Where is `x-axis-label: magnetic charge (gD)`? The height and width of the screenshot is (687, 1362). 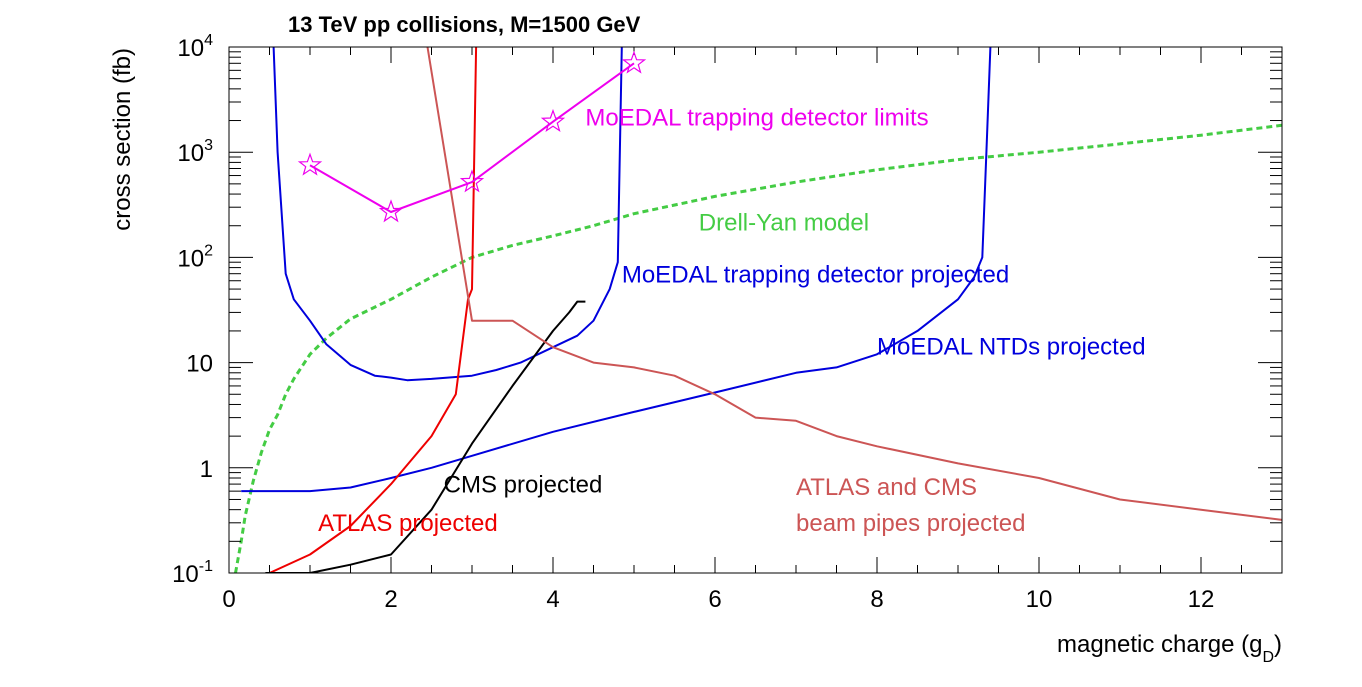
x-axis-label: magnetic charge (gD) is located at coordinates (1169, 648).